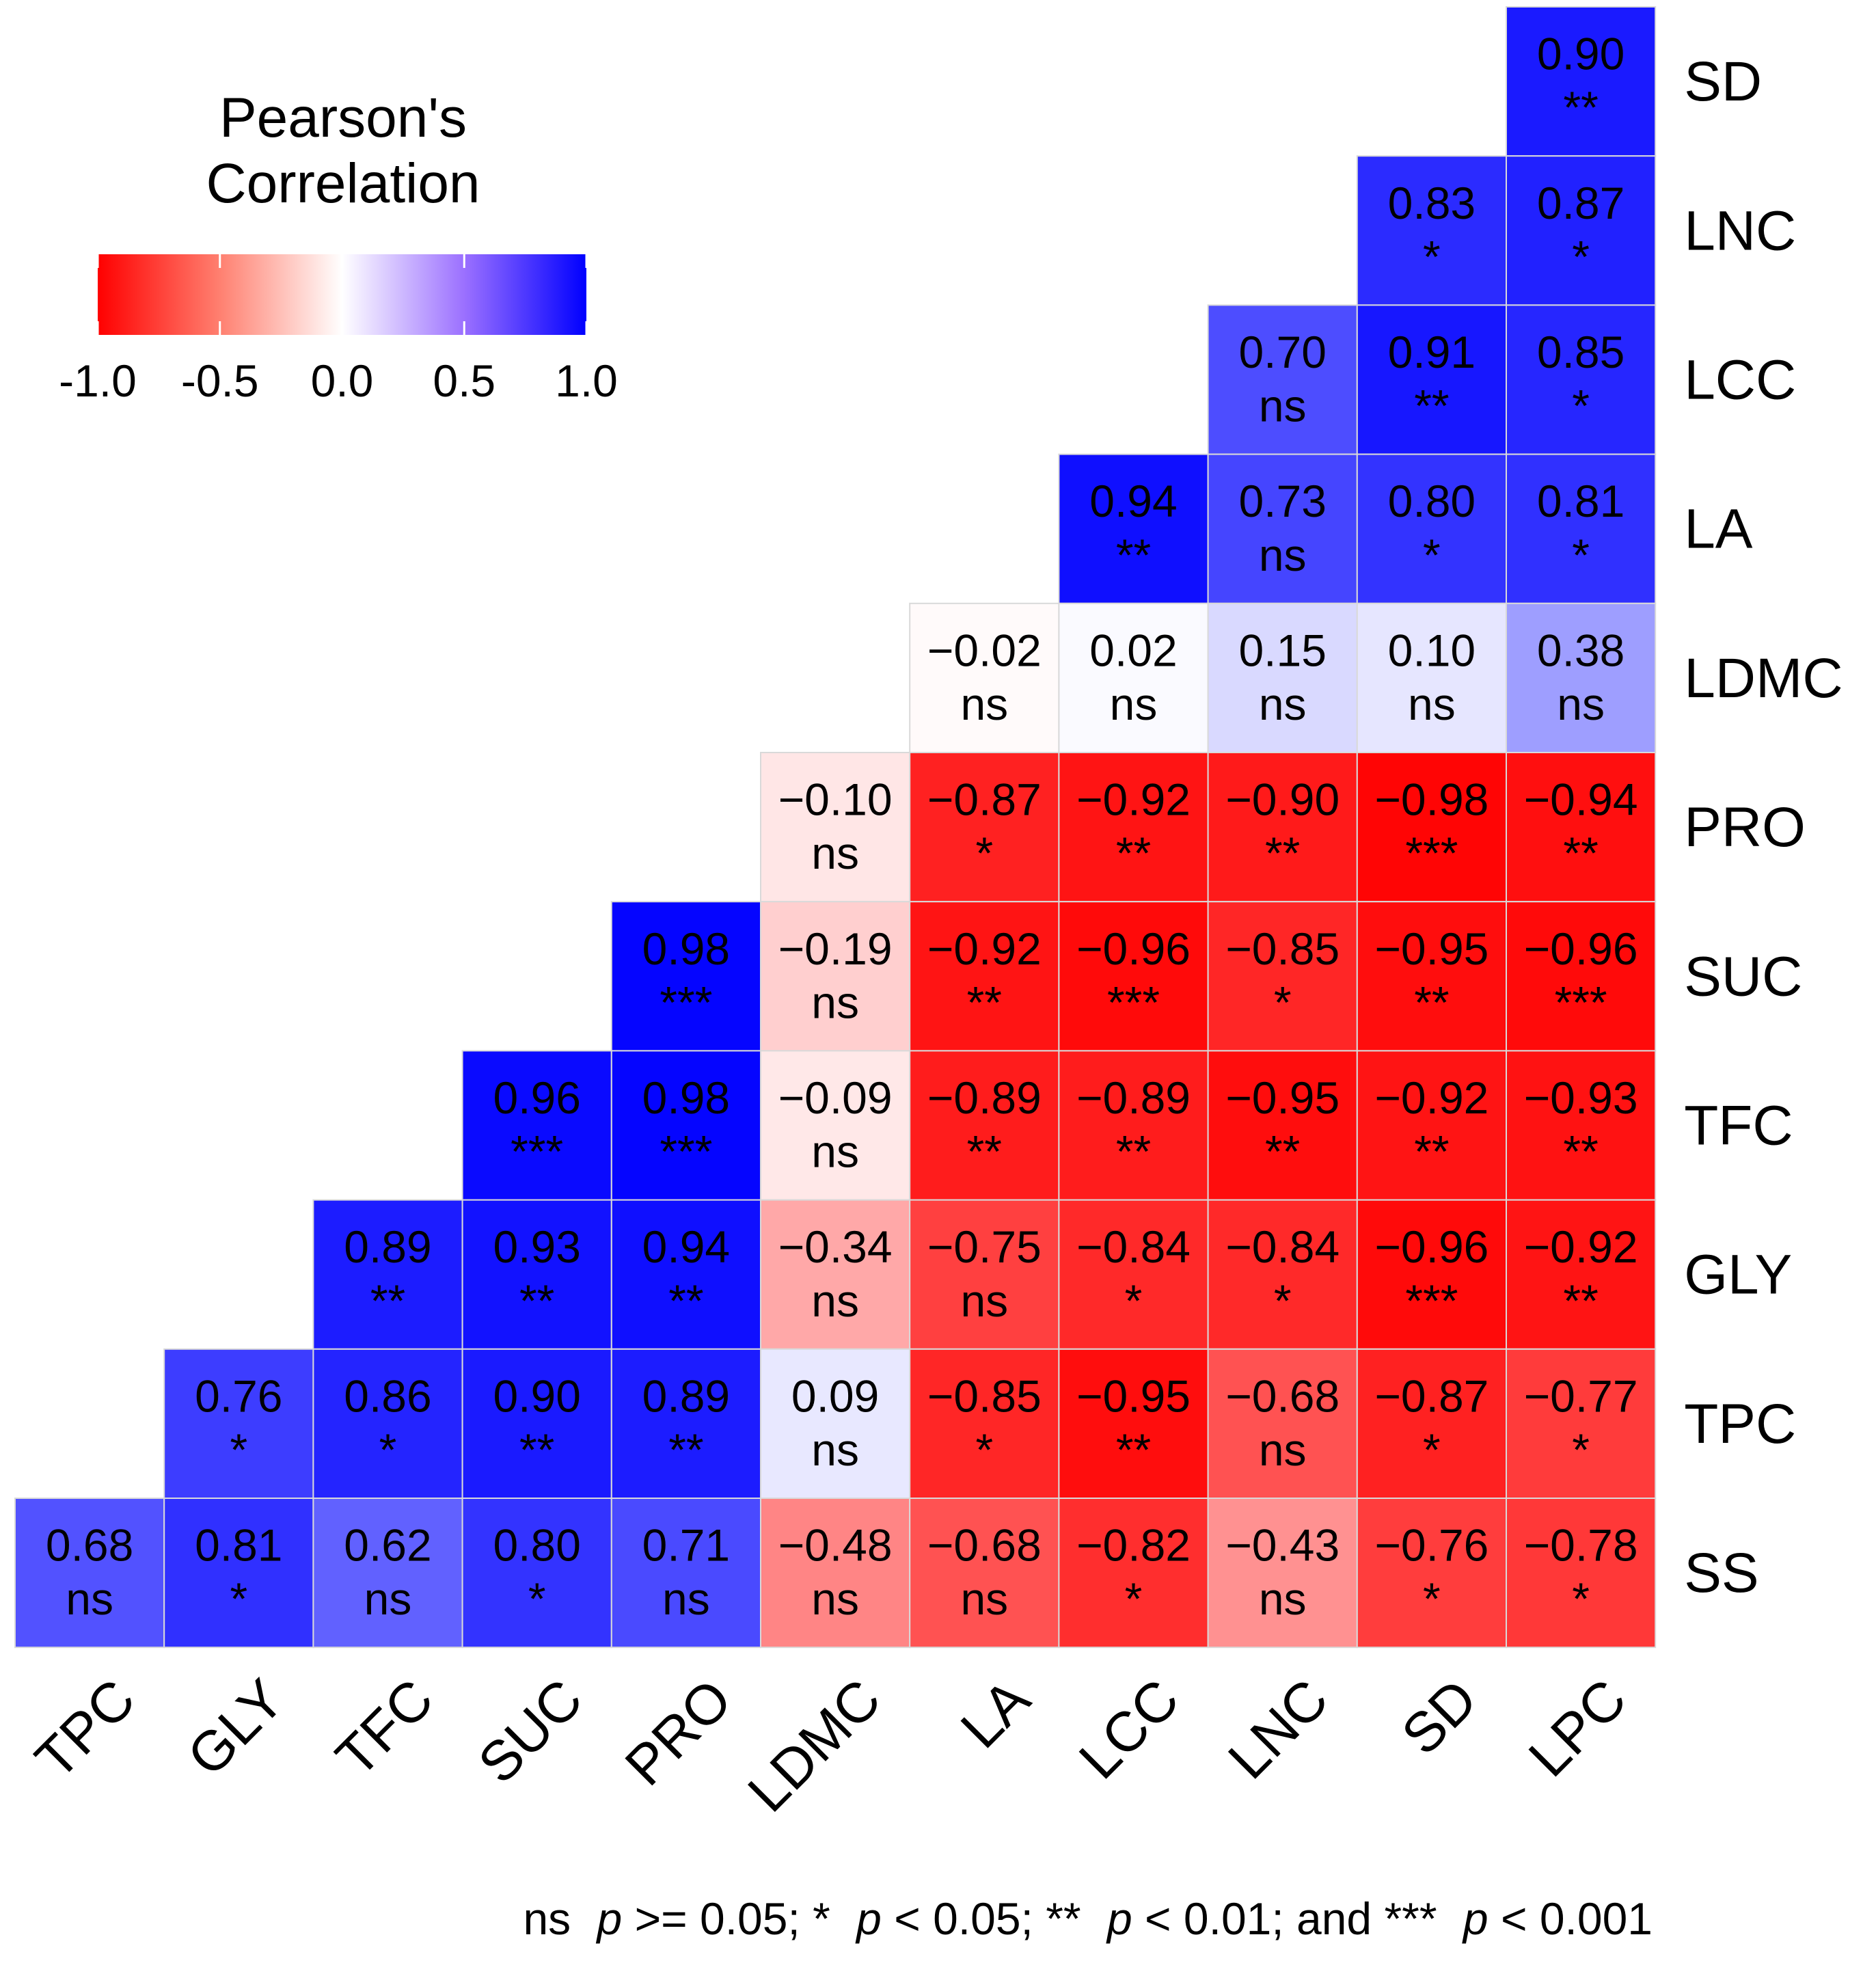 This screenshot has height=1963, width=1876. I want to click on cell-value-label: −0.48, so click(835, 1545).